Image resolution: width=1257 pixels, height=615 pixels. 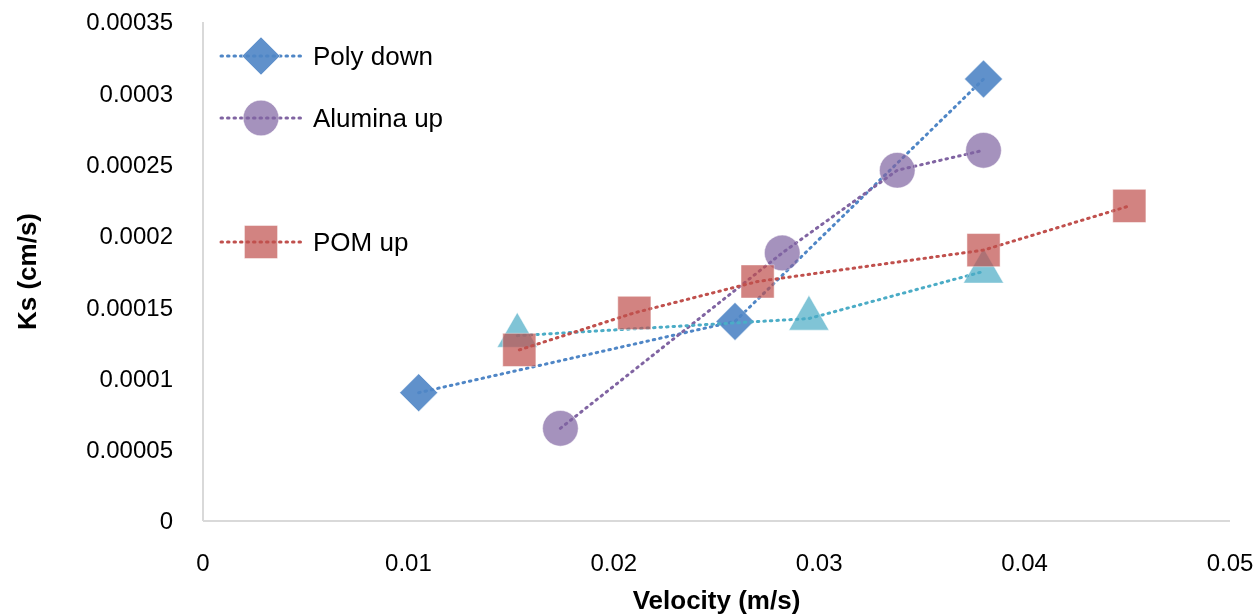 What do you see at coordinates (136, 378) in the screenshot?
I see `y-tick-label: 0.0001` at bounding box center [136, 378].